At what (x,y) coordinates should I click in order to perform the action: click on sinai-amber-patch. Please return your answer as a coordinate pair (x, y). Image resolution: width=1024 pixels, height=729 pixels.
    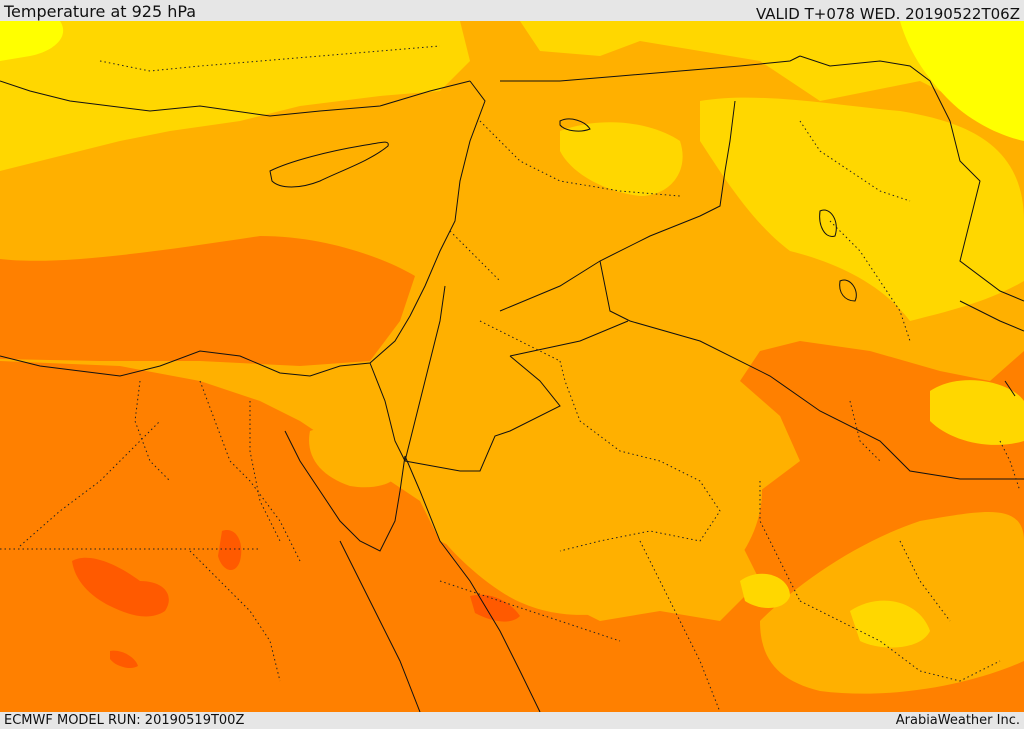
    Looking at the image, I should click on (355, 457).